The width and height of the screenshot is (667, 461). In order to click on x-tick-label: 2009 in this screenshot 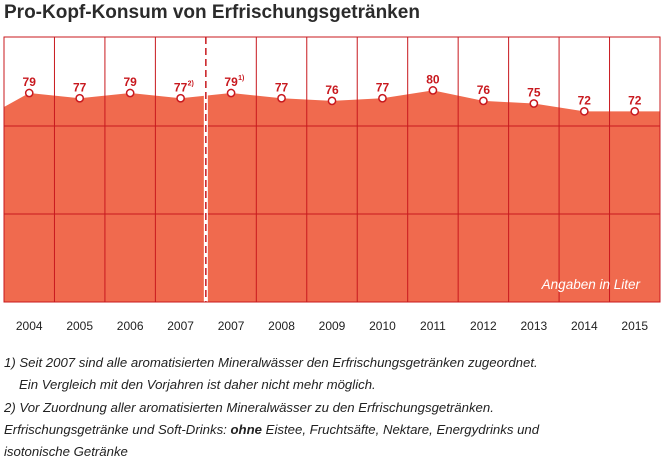, I will do `click(332, 326)`.